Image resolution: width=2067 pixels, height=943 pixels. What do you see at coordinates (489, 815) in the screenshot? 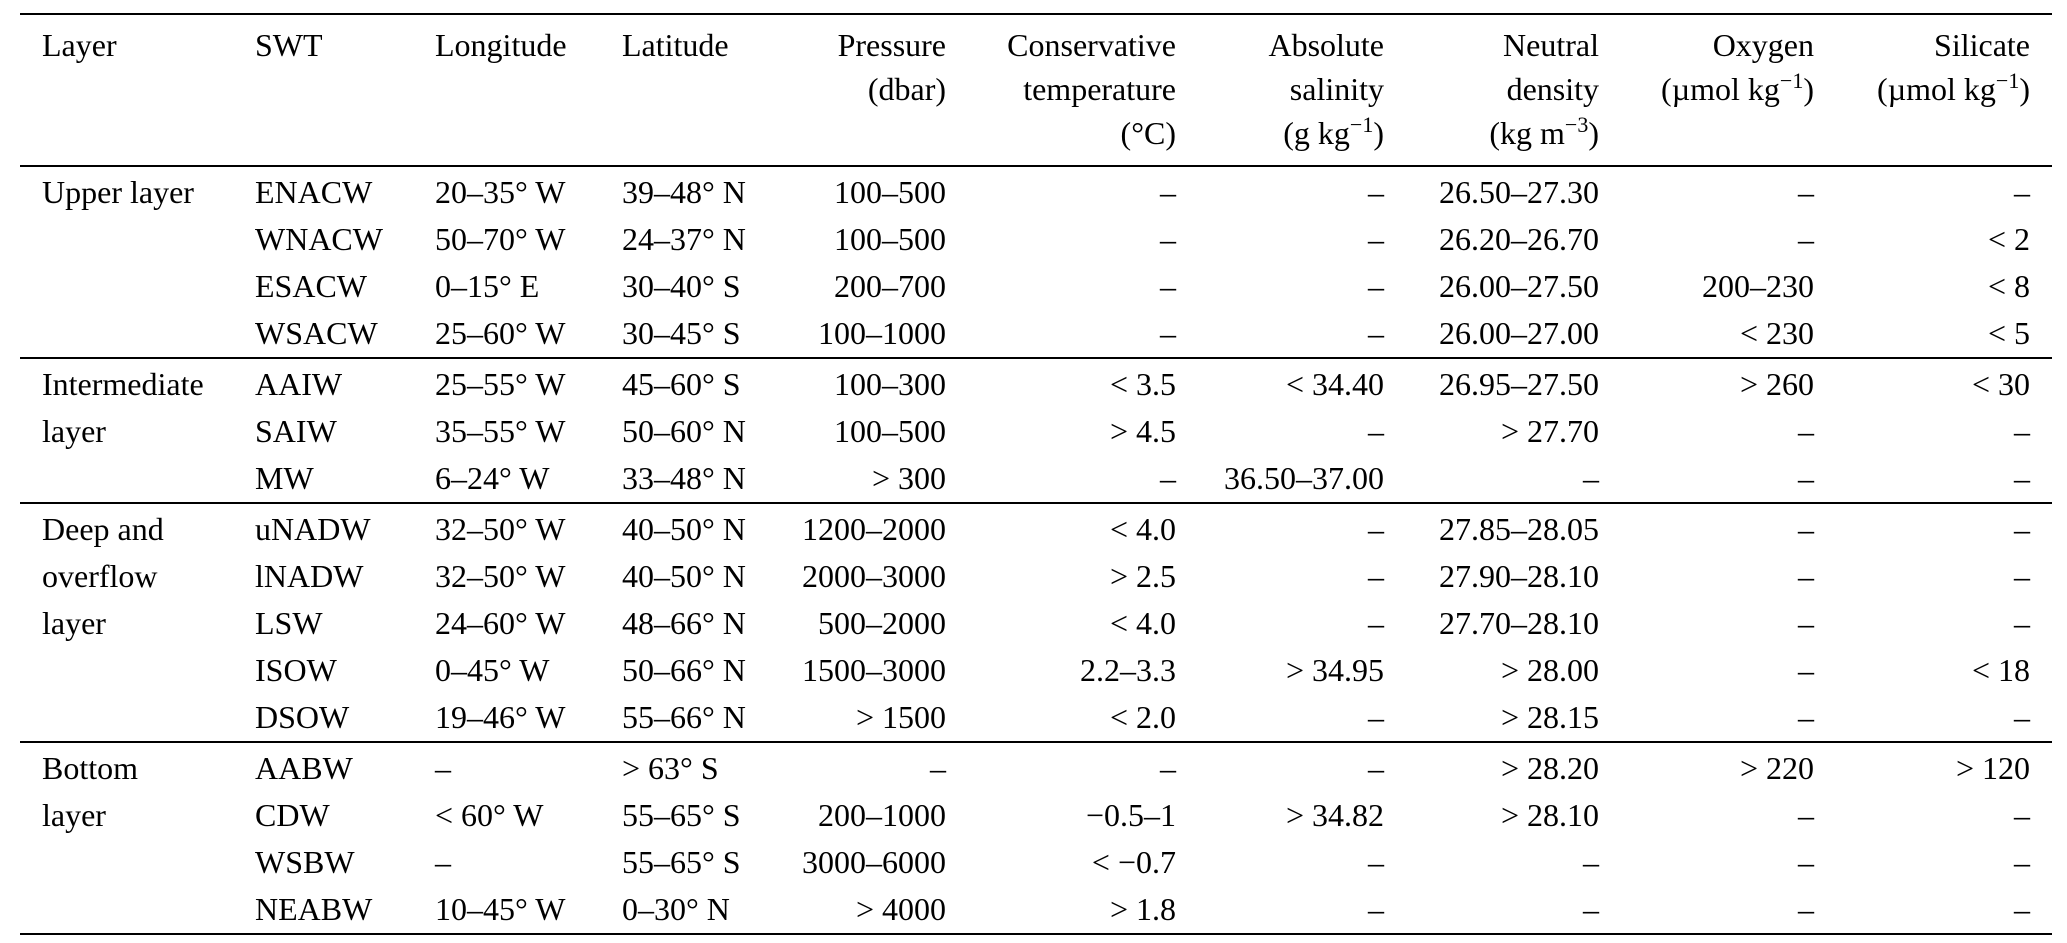
I see `cell-longitude: < 60° W` at bounding box center [489, 815].